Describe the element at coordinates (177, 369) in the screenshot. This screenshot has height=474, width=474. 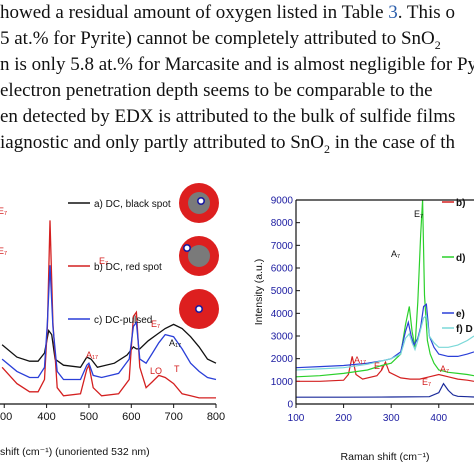
I see `peak-label-t: T` at that location.